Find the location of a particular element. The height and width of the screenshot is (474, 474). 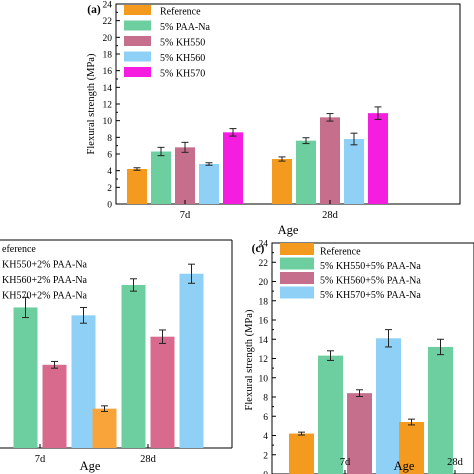

legend-label: 5% KH550 is located at coordinates (182, 43).